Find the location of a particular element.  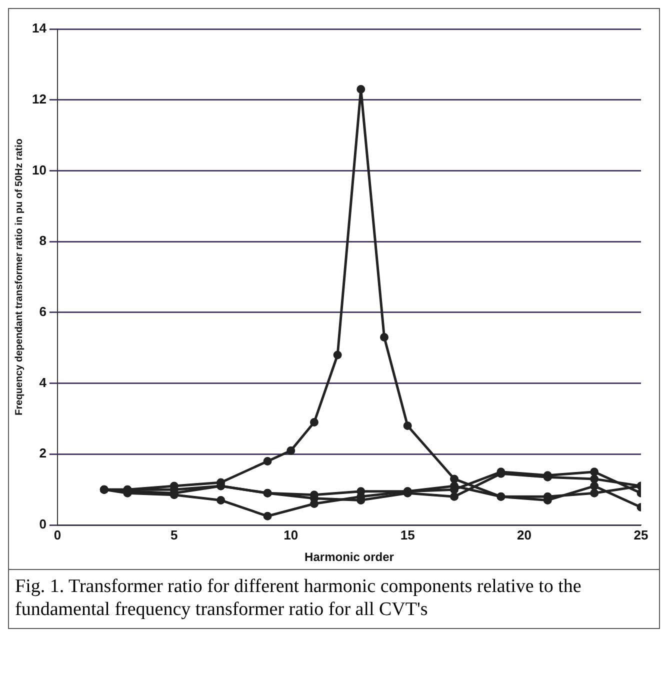

y-tick-label: 4 is located at coordinates (43, 382).